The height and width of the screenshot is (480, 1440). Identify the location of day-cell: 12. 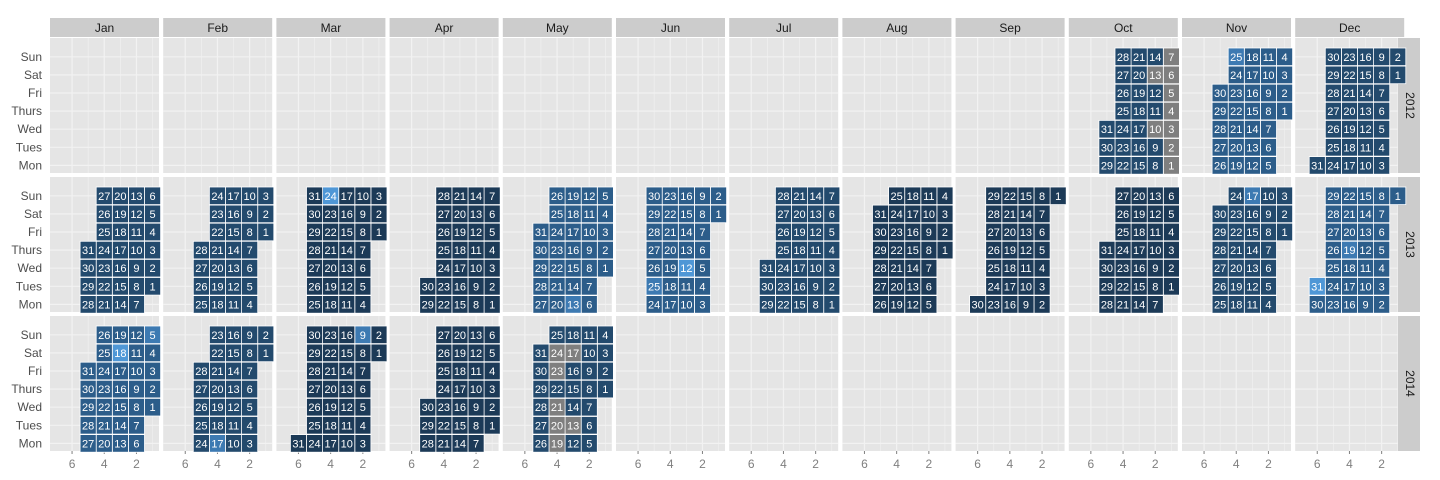
(1155, 93).